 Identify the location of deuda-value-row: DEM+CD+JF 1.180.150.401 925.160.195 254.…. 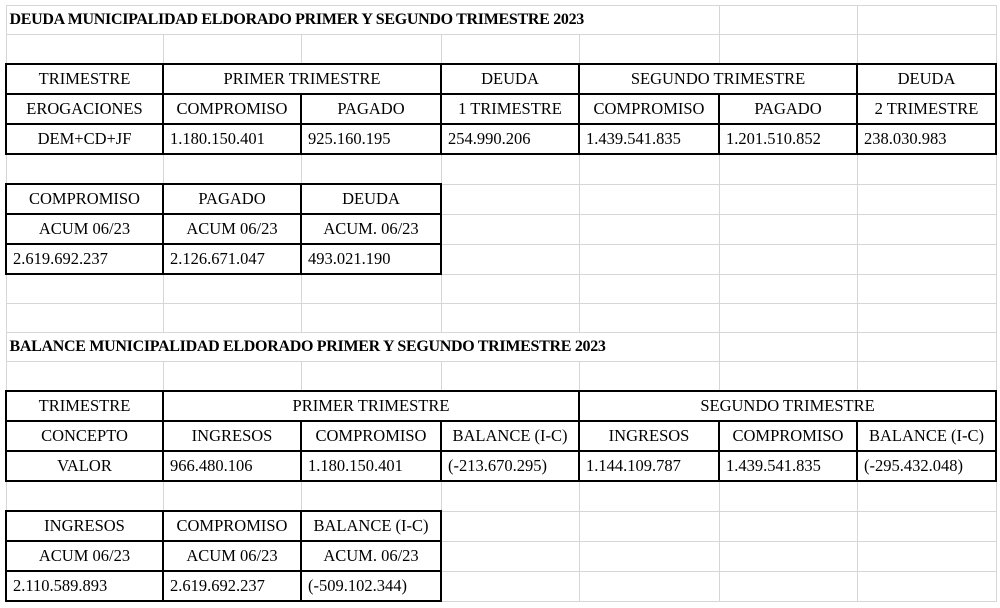
(501, 139).